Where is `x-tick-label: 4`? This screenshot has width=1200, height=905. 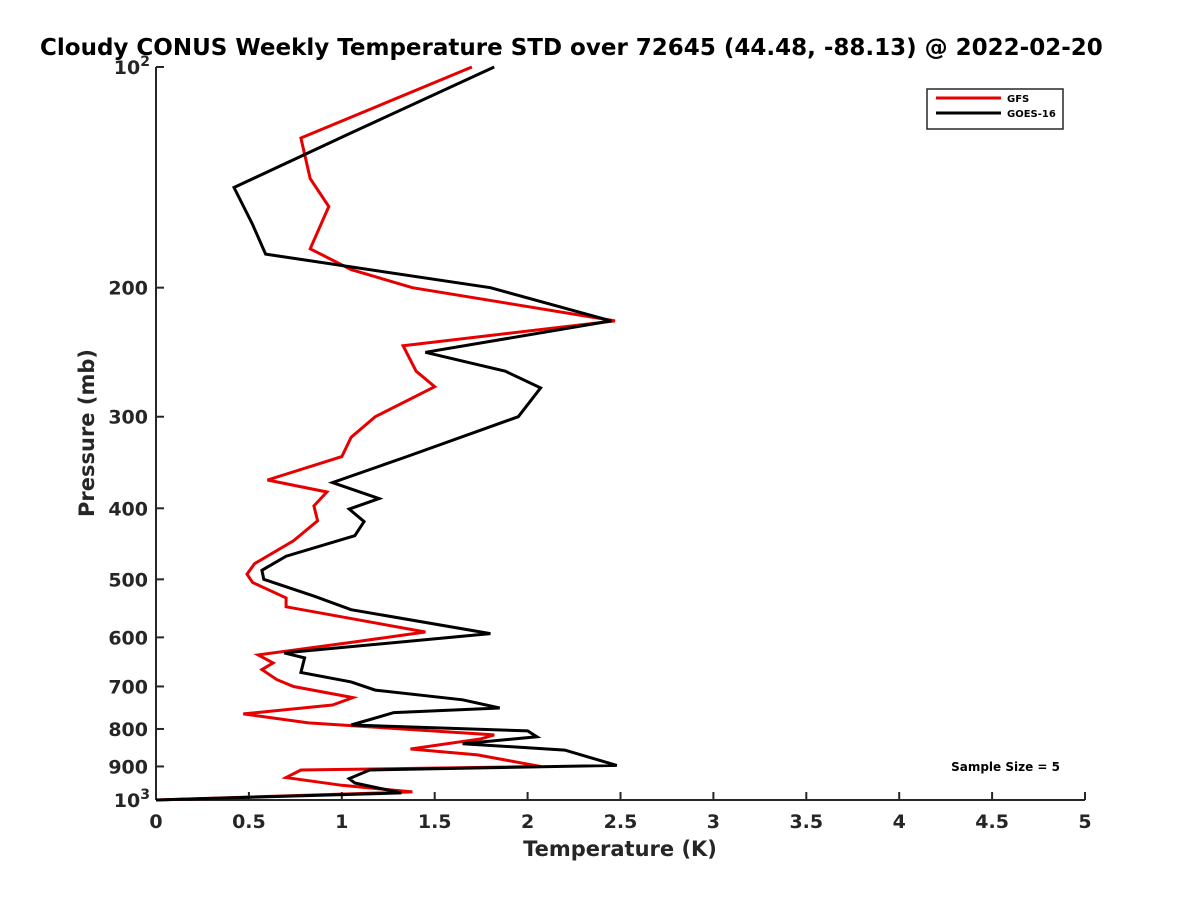
x-tick-label: 4 is located at coordinates (899, 822).